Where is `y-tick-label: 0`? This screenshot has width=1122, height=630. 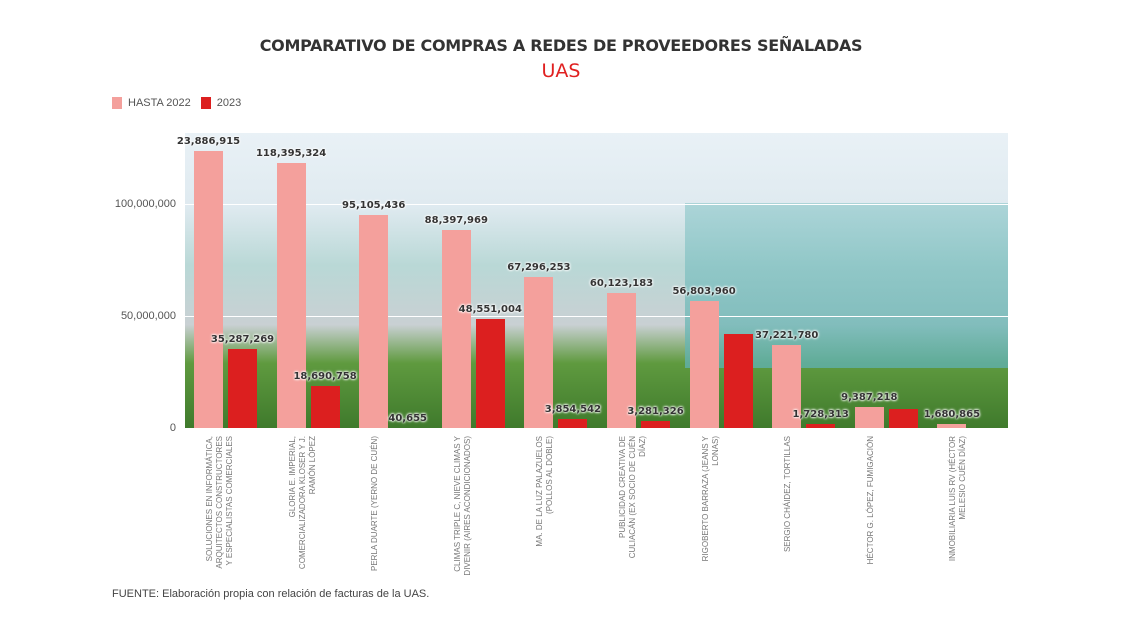 y-tick-label: 0 is located at coordinates (172, 428).